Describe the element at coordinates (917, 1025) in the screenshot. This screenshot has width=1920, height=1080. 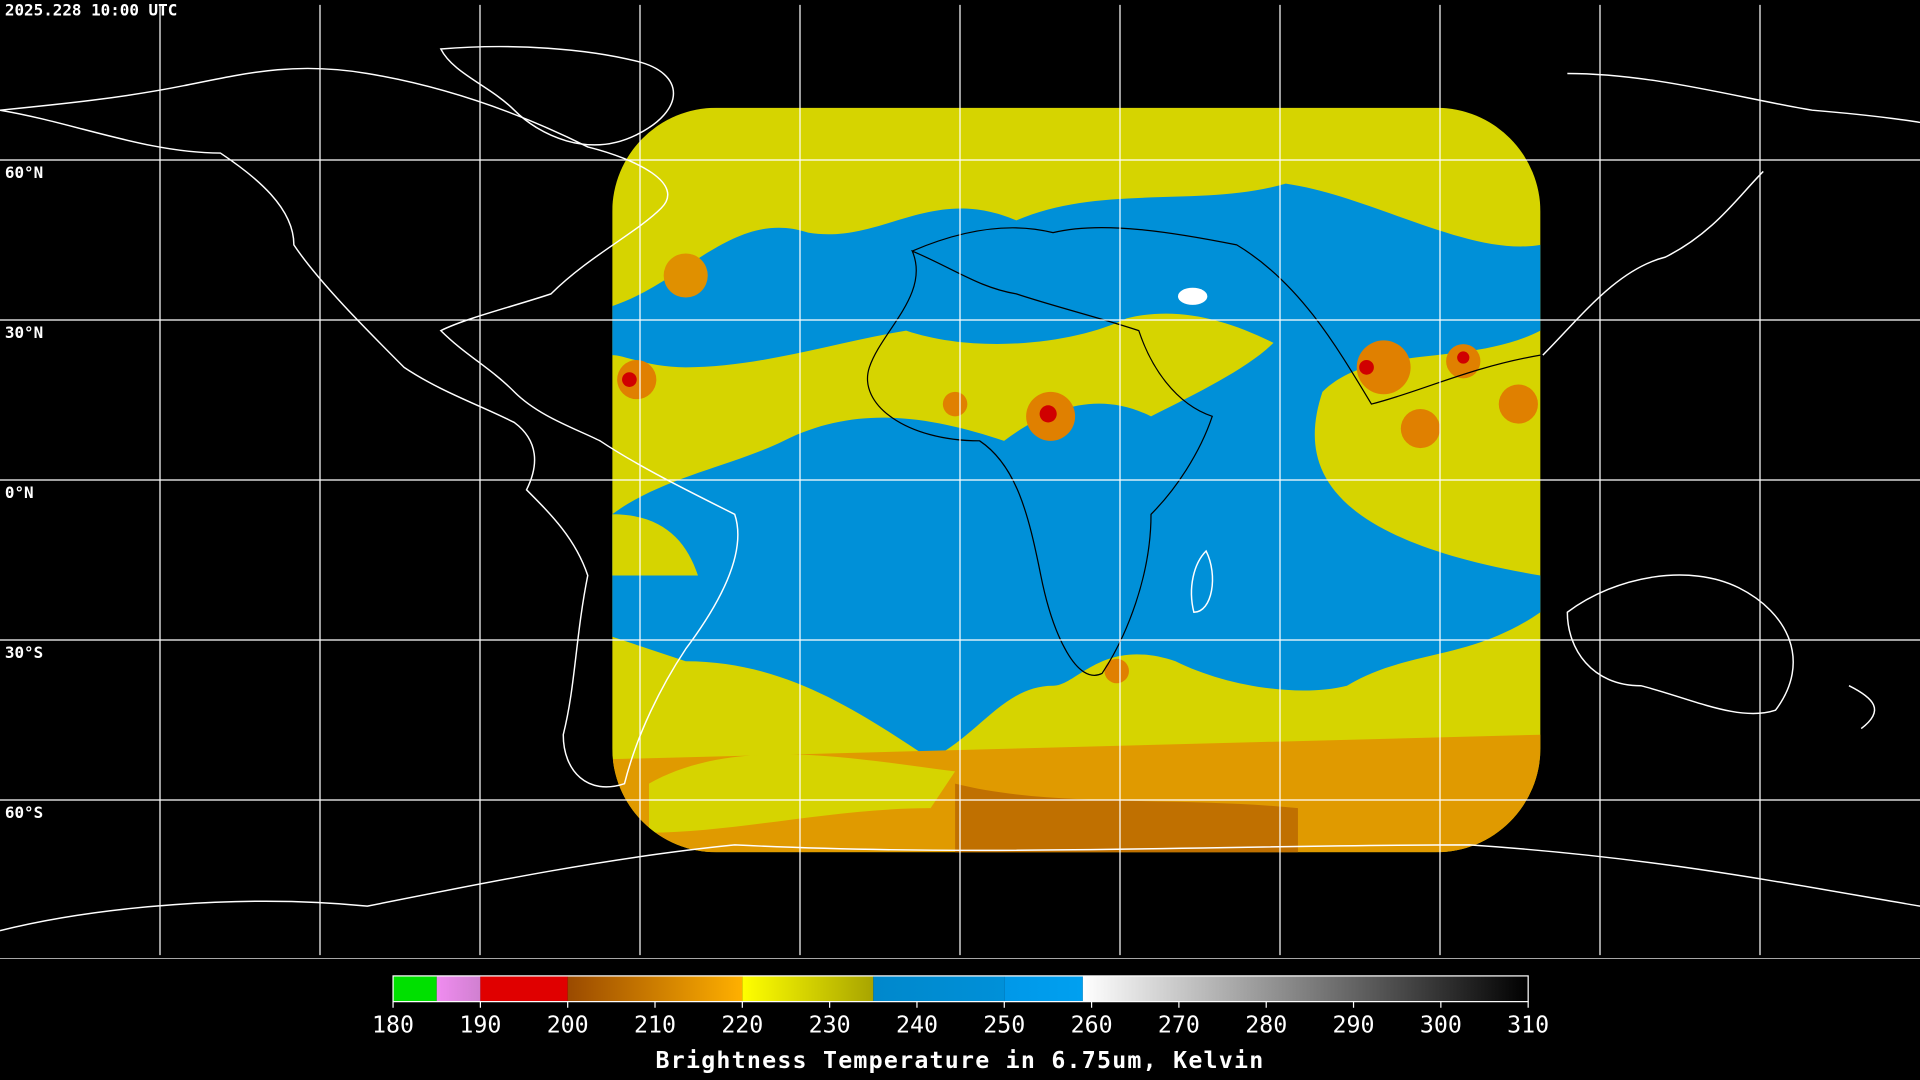
I see `colorbar-tick-label: 240` at that location.